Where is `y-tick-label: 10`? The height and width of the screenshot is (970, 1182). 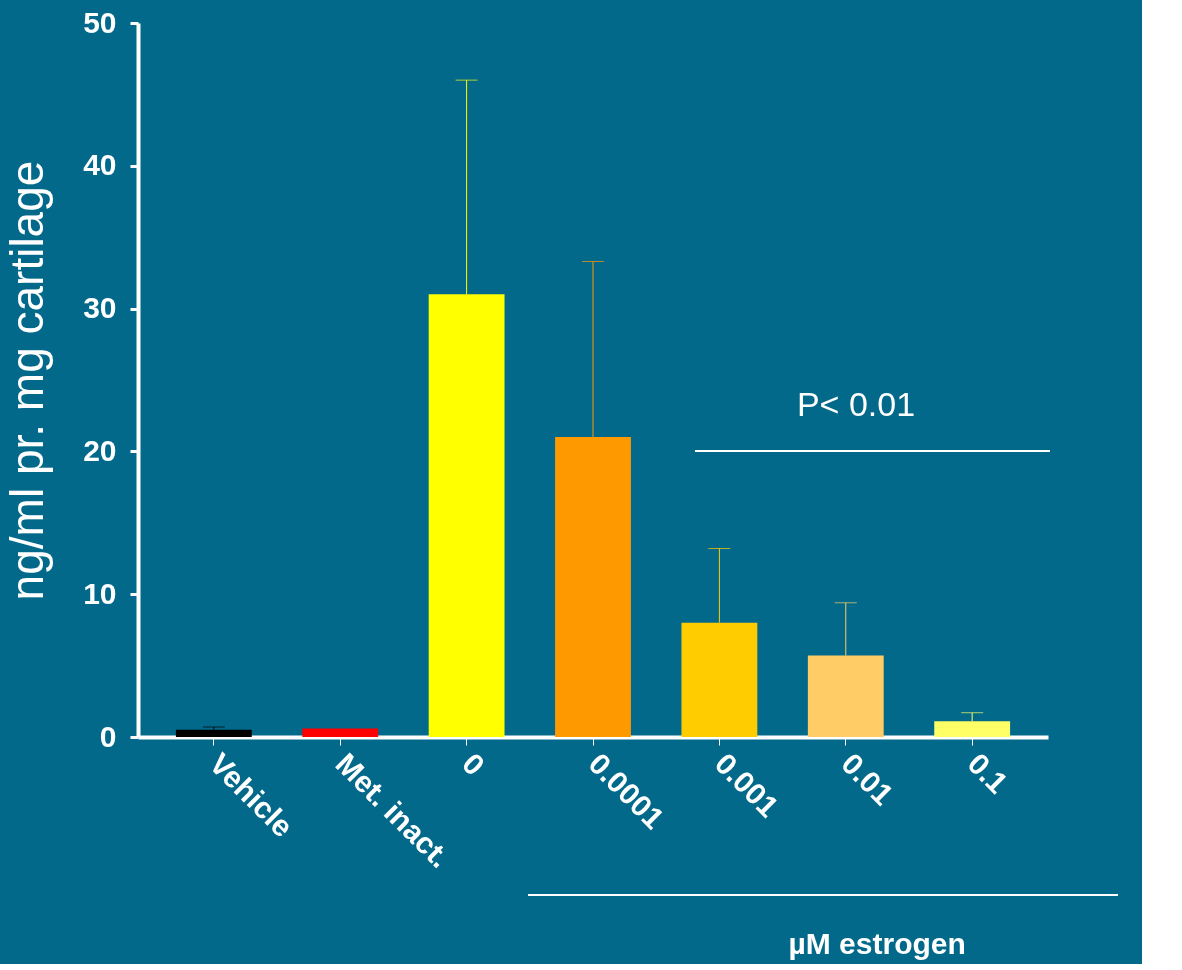
y-tick-label: 10 is located at coordinates (100, 593).